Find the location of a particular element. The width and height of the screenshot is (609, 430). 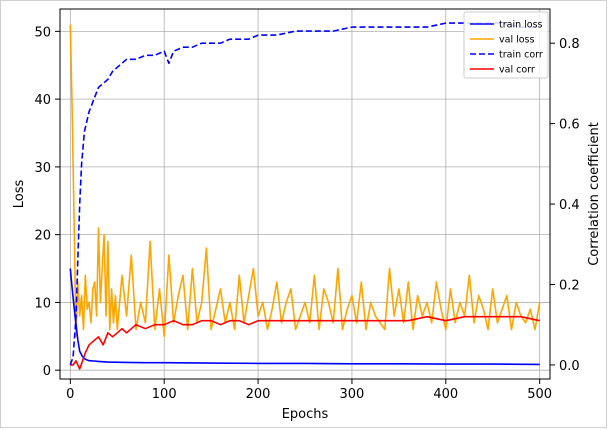

y-tick-label-left: 30 is located at coordinates (42, 168).